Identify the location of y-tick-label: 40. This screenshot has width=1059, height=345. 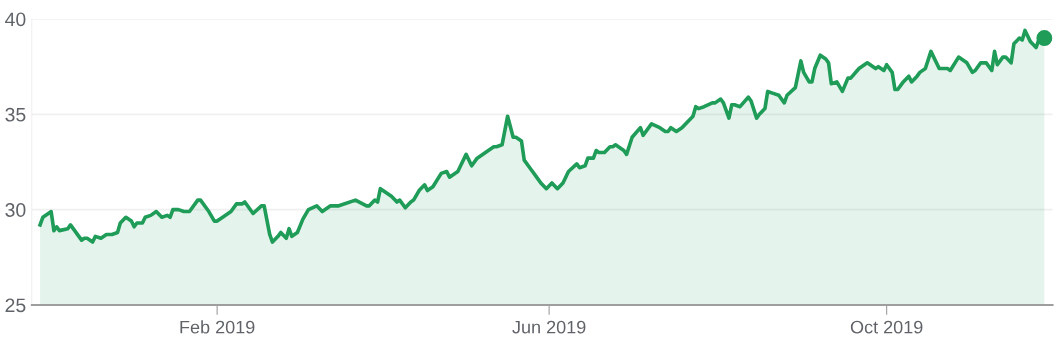
(15, 19).